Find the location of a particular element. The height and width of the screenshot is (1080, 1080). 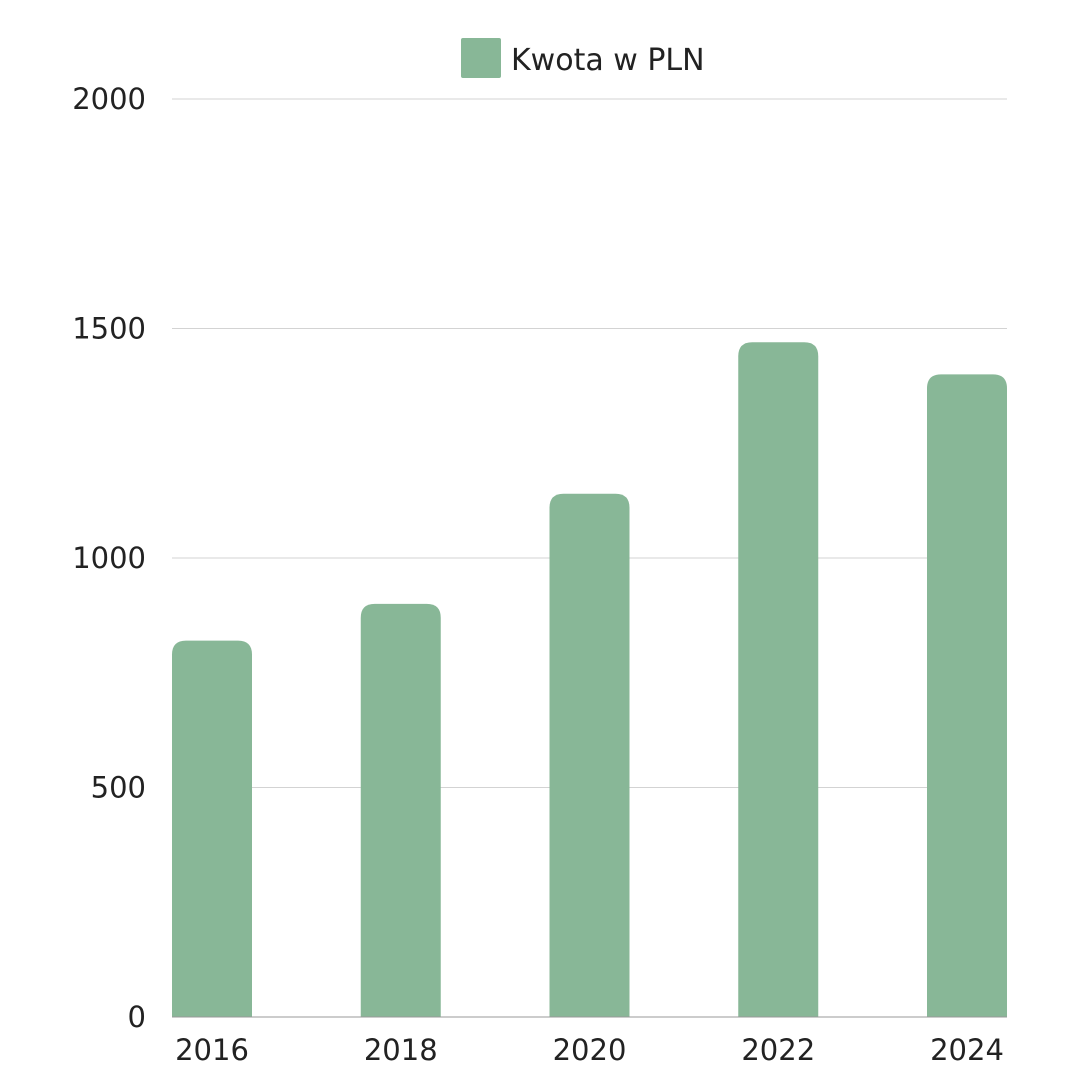

bar-2024 is located at coordinates (967, 695).